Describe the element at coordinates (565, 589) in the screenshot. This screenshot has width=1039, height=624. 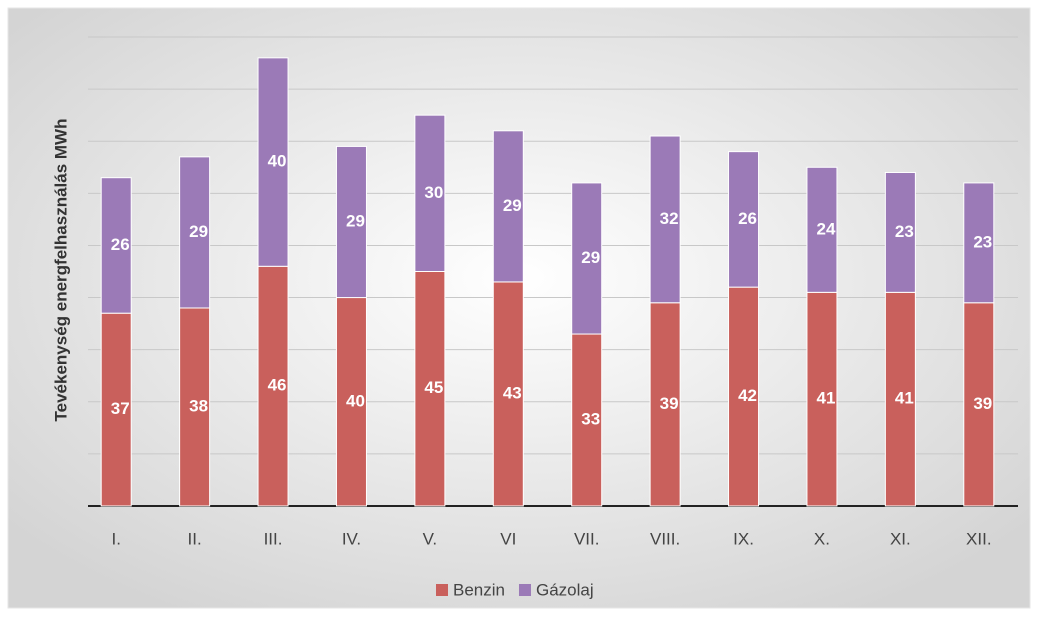
I see `legend-label: Gázolaj` at that location.